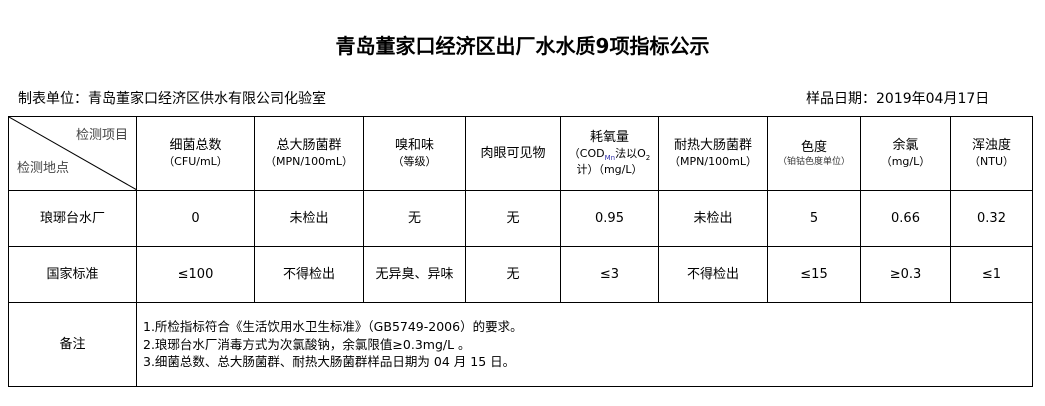 This screenshot has width=1045, height=406. What do you see at coordinates (329, 362) in the screenshot?
I see `remark-line: 3.细菌总数、总大肠菌群、耐热大肠菌群样品日期为 04 月 15 日。` at bounding box center [329, 362].